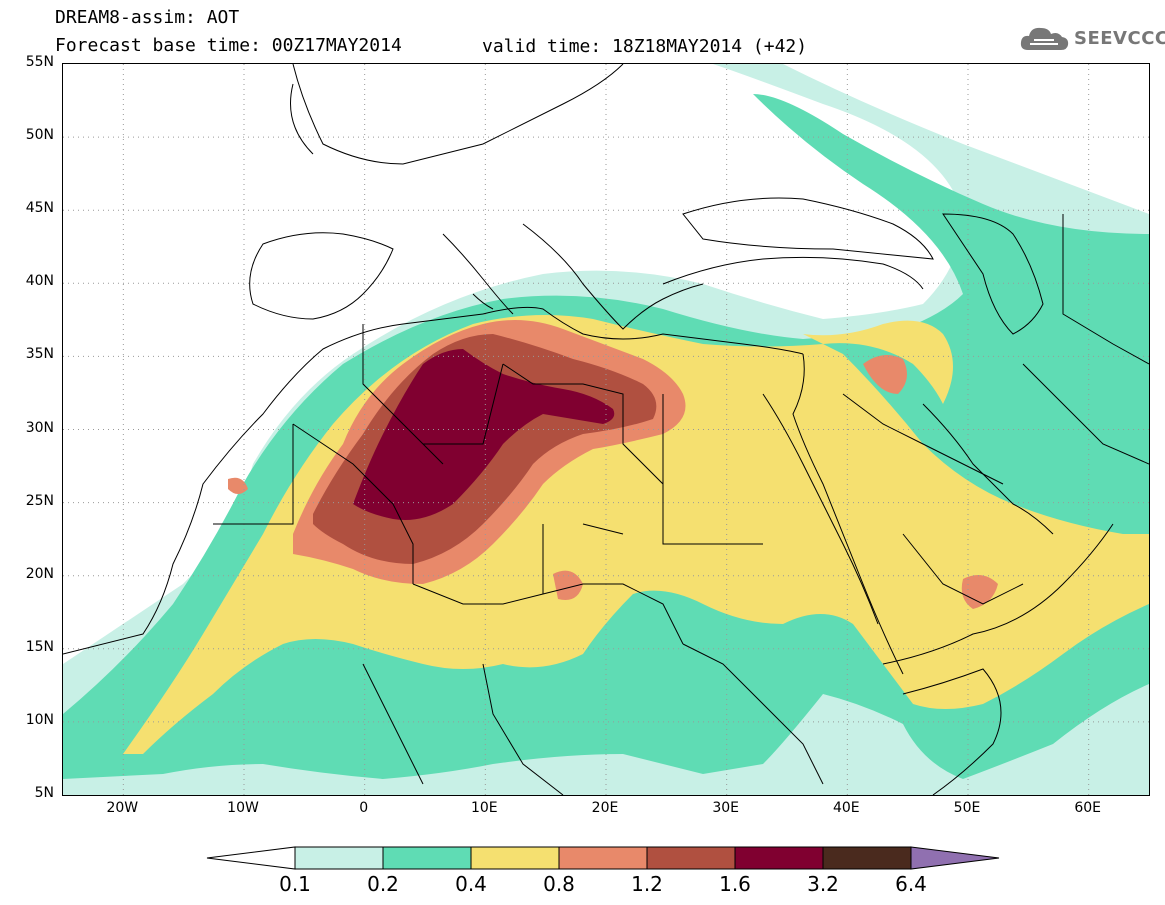 The width and height of the screenshot is (1165, 905). Describe the element at coordinates (251, 858) in the screenshot. I see `colorbar-arrow-low` at that location.